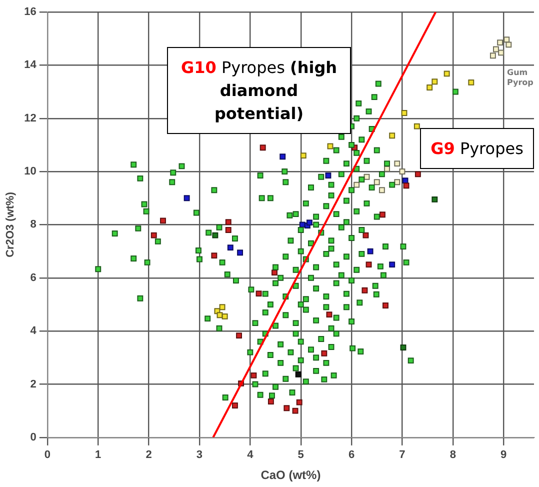 The image size is (539, 487). Describe the element at coordinates (290, 475) in the screenshot. I see `x-axis-title: CaO (wt%)` at that location.